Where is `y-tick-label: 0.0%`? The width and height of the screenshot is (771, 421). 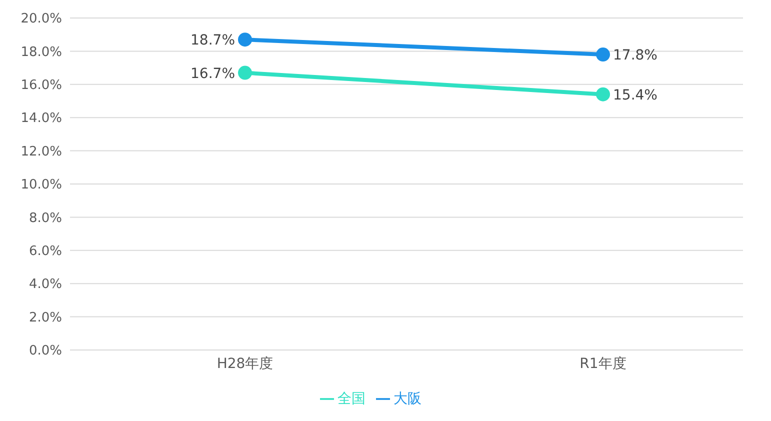
y-tick-label: 0.0% is located at coordinates (45, 351).